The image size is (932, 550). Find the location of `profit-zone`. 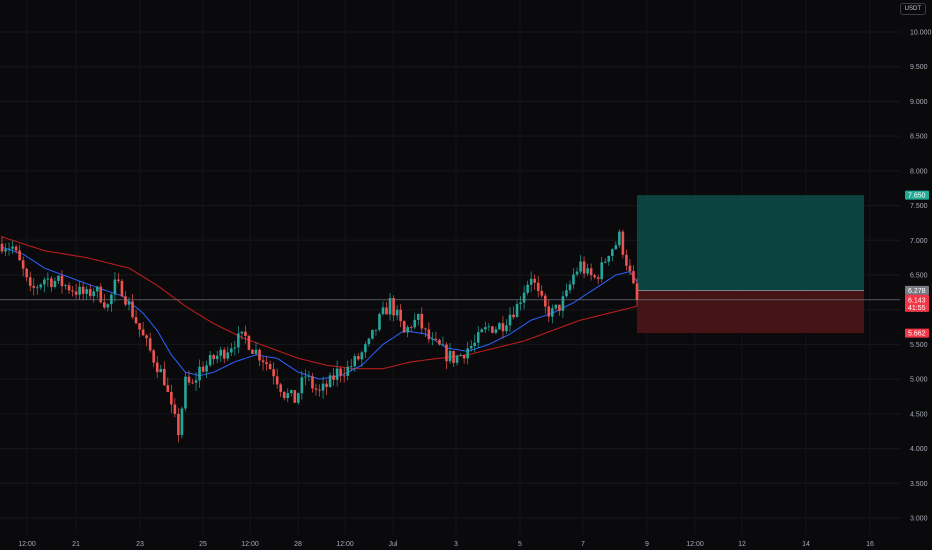

profit-zone is located at coordinates (750, 243).